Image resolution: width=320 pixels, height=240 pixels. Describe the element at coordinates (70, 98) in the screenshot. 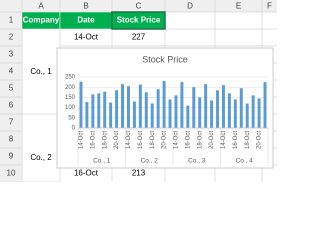

I see `y-tick-label: 150` at that location.